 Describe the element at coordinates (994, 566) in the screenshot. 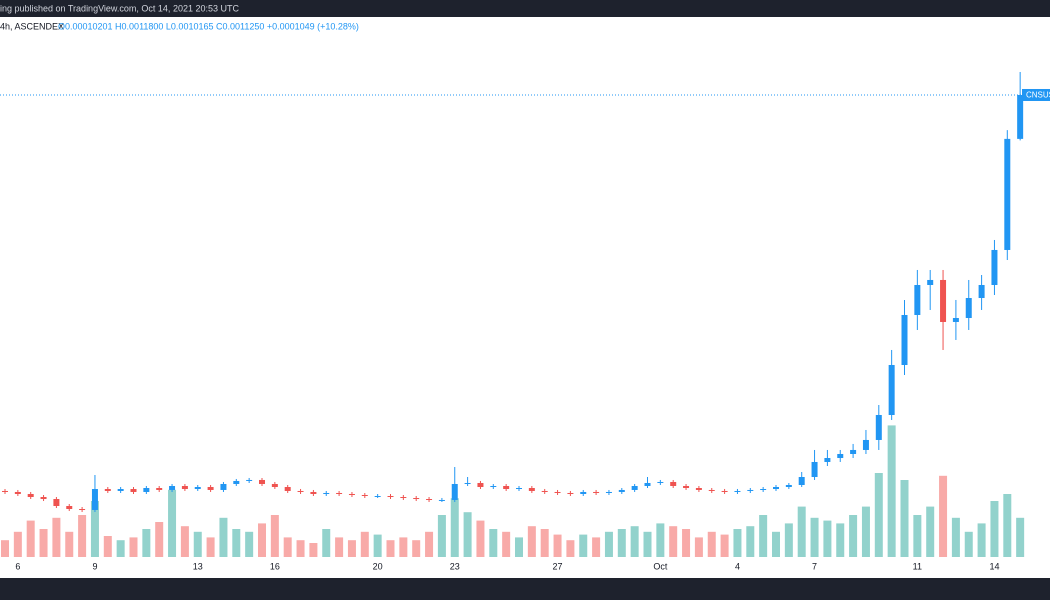

I see `x-tick-label: 14` at that location.